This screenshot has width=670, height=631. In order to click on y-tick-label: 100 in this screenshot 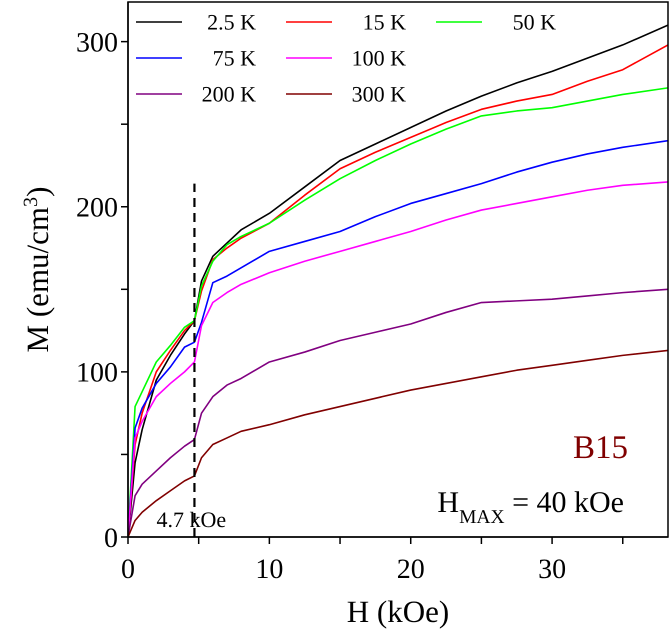, I will do `click(97, 373)`.